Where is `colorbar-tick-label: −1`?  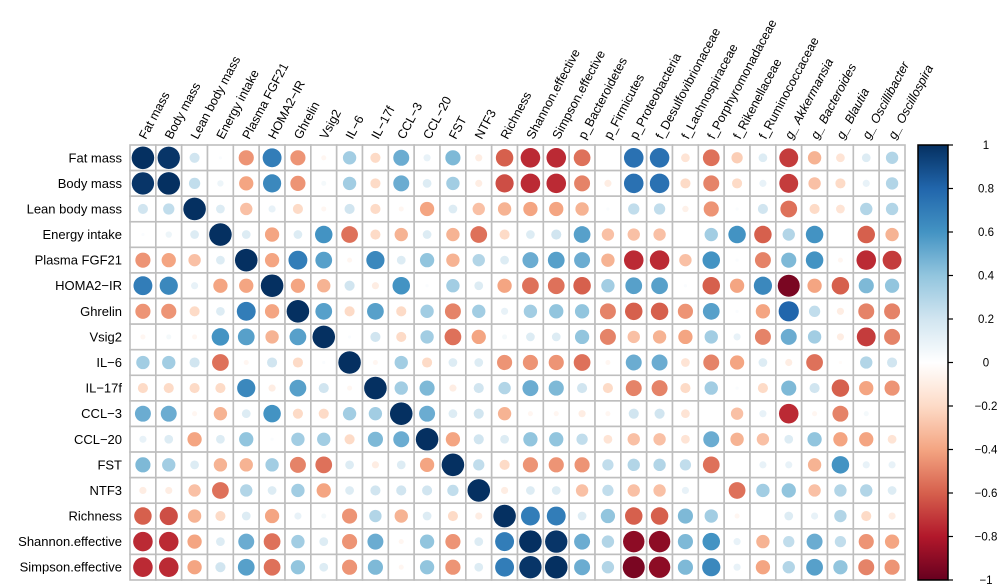
colorbar-tick-label: −1 is located at coordinates (985, 581).